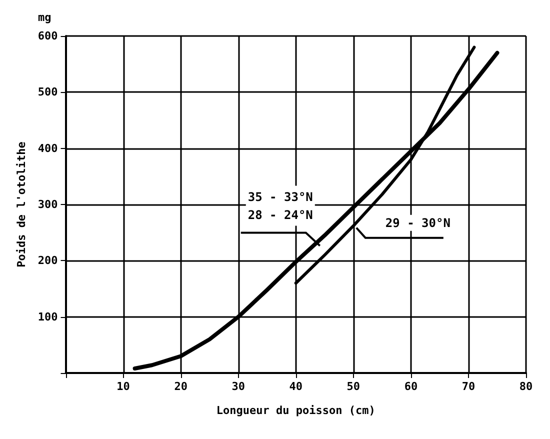 The width and height of the screenshot is (550, 439). I want to click on x-tick-label: 10, so click(123, 386).